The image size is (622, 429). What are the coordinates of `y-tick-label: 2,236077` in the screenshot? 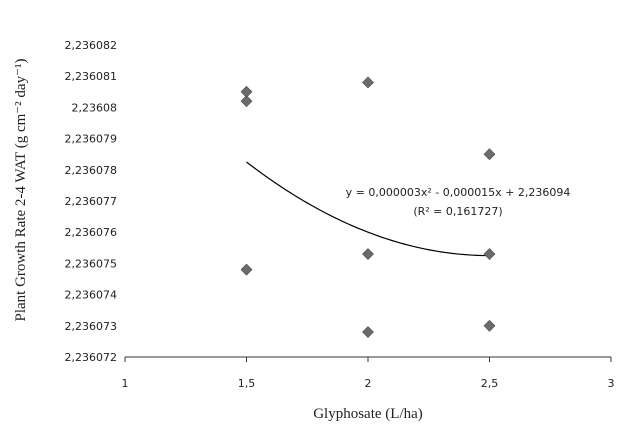 It's located at (91, 201).